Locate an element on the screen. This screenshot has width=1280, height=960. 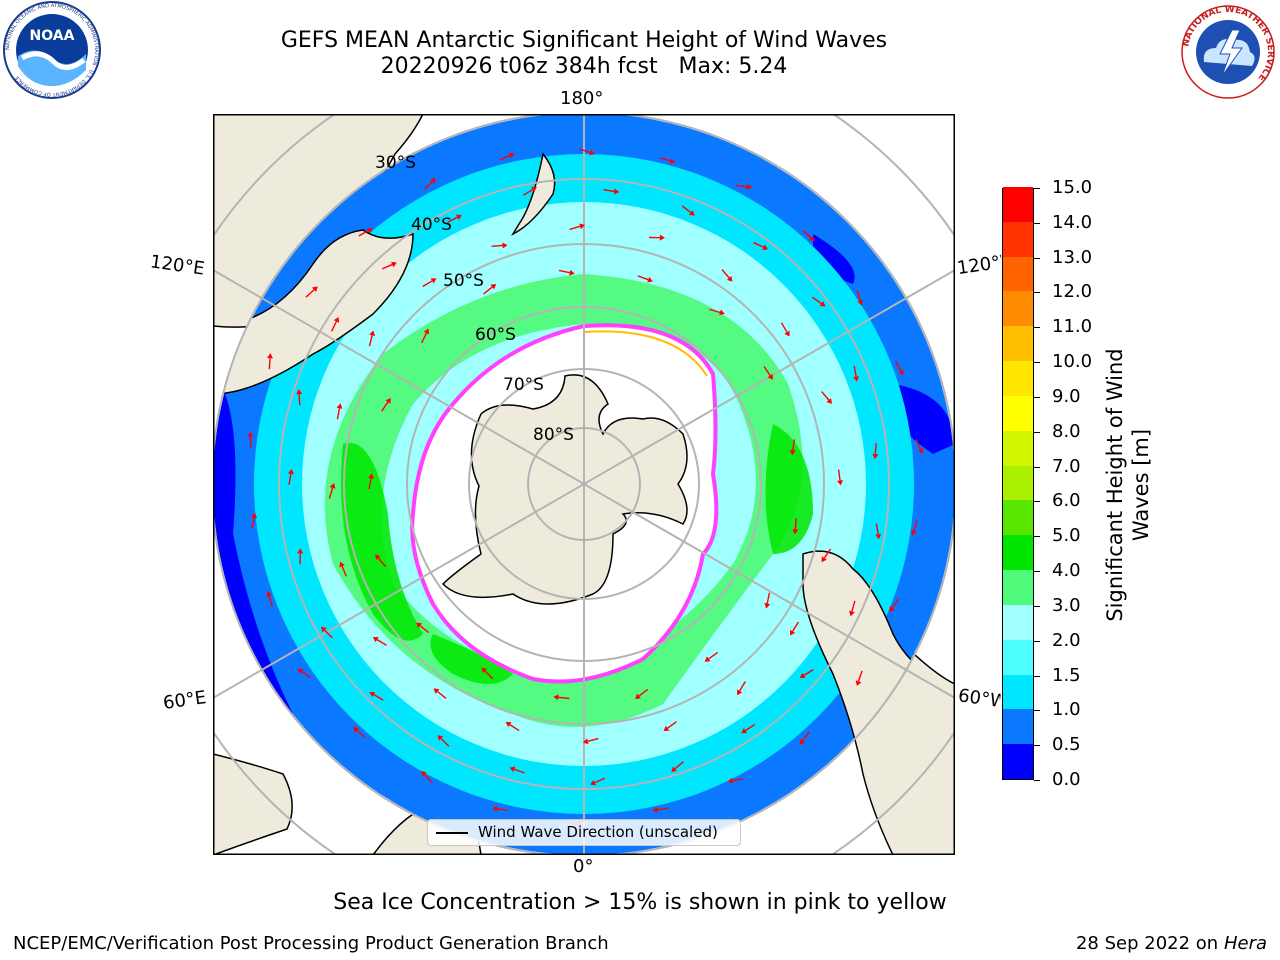
lon-label-60w: 60°W is located at coordinates (979, 698).